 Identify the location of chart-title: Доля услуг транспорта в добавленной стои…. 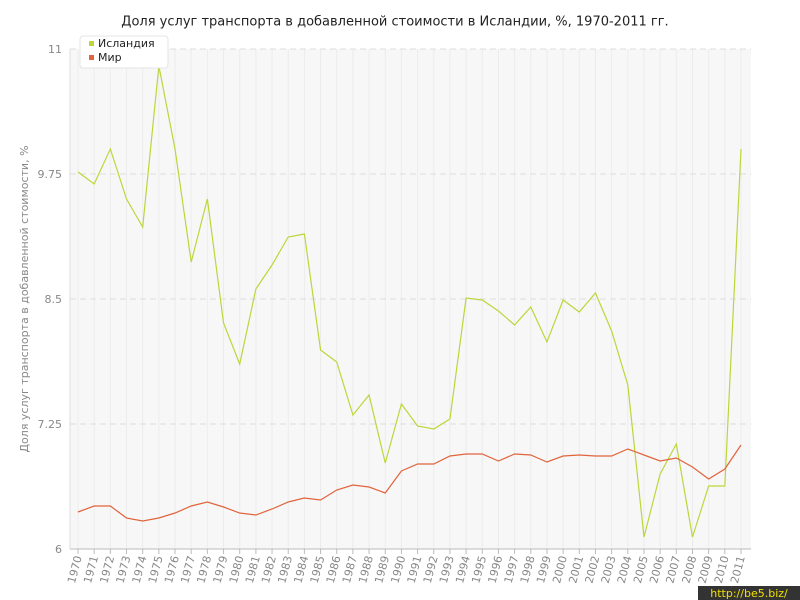
(394, 22).